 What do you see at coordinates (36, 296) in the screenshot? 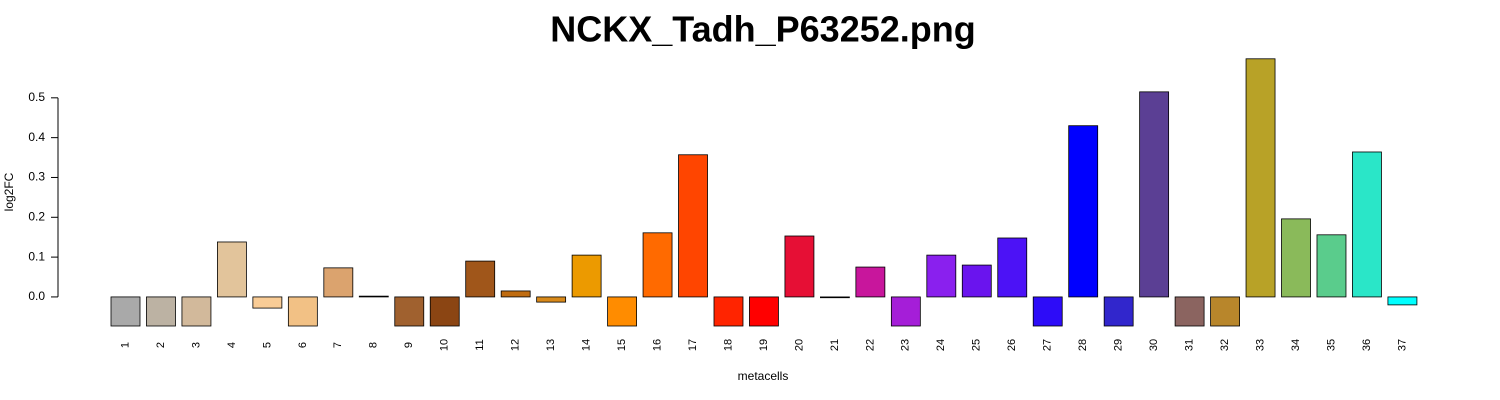
I see `y-tick-label: 0.0` at bounding box center [36, 296].